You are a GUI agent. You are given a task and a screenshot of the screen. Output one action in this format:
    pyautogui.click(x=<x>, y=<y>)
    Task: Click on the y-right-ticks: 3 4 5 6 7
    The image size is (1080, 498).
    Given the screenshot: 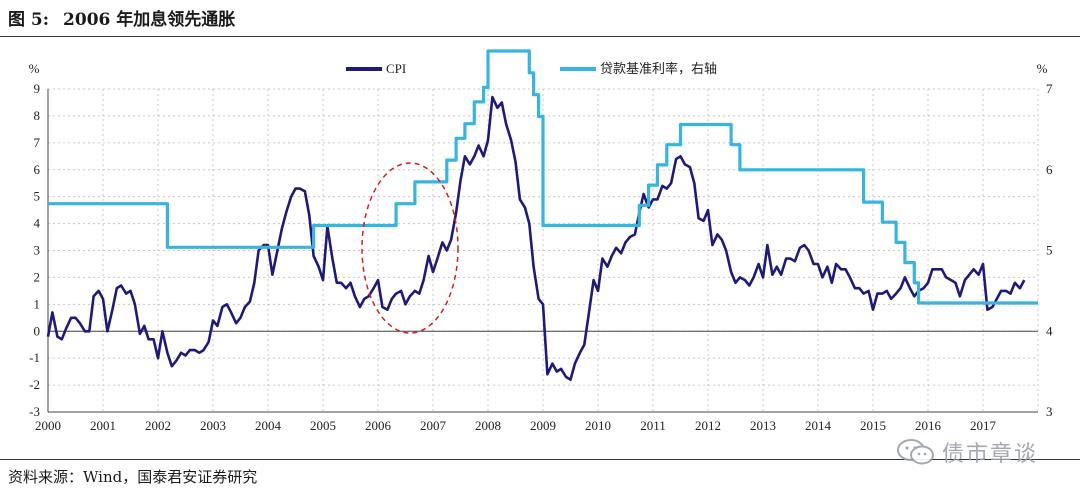 What is the action you would take?
    pyautogui.click(x=1049, y=250)
    